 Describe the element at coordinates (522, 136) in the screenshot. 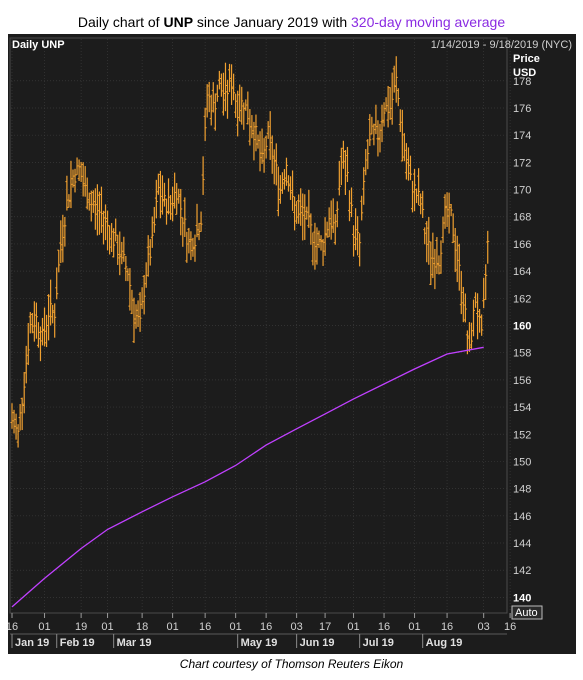

I see `y-tick-label: 174` at that location.